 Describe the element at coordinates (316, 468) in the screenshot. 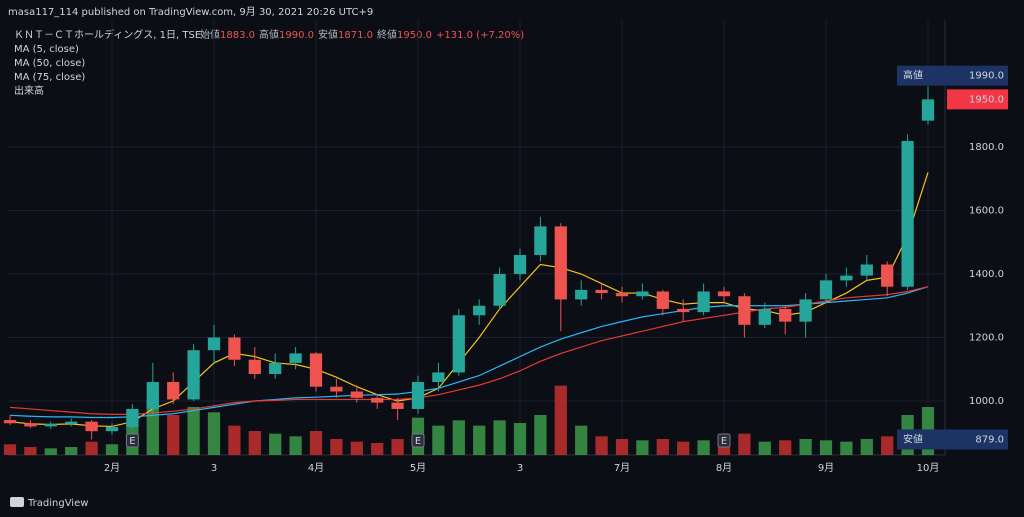

I see `x-tick-label: 4月` at that location.